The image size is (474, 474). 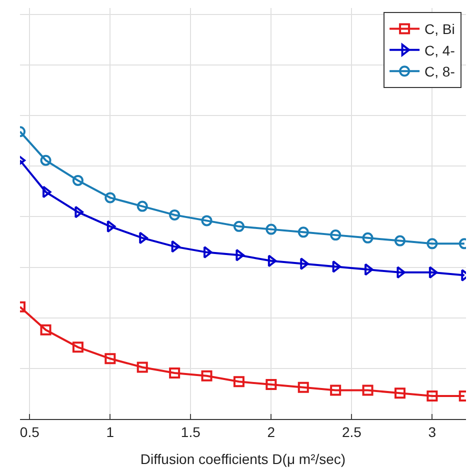 What do you see at coordinates (271, 432) in the screenshot?
I see `x-tick-label: 2` at bounding box center [271, 432].